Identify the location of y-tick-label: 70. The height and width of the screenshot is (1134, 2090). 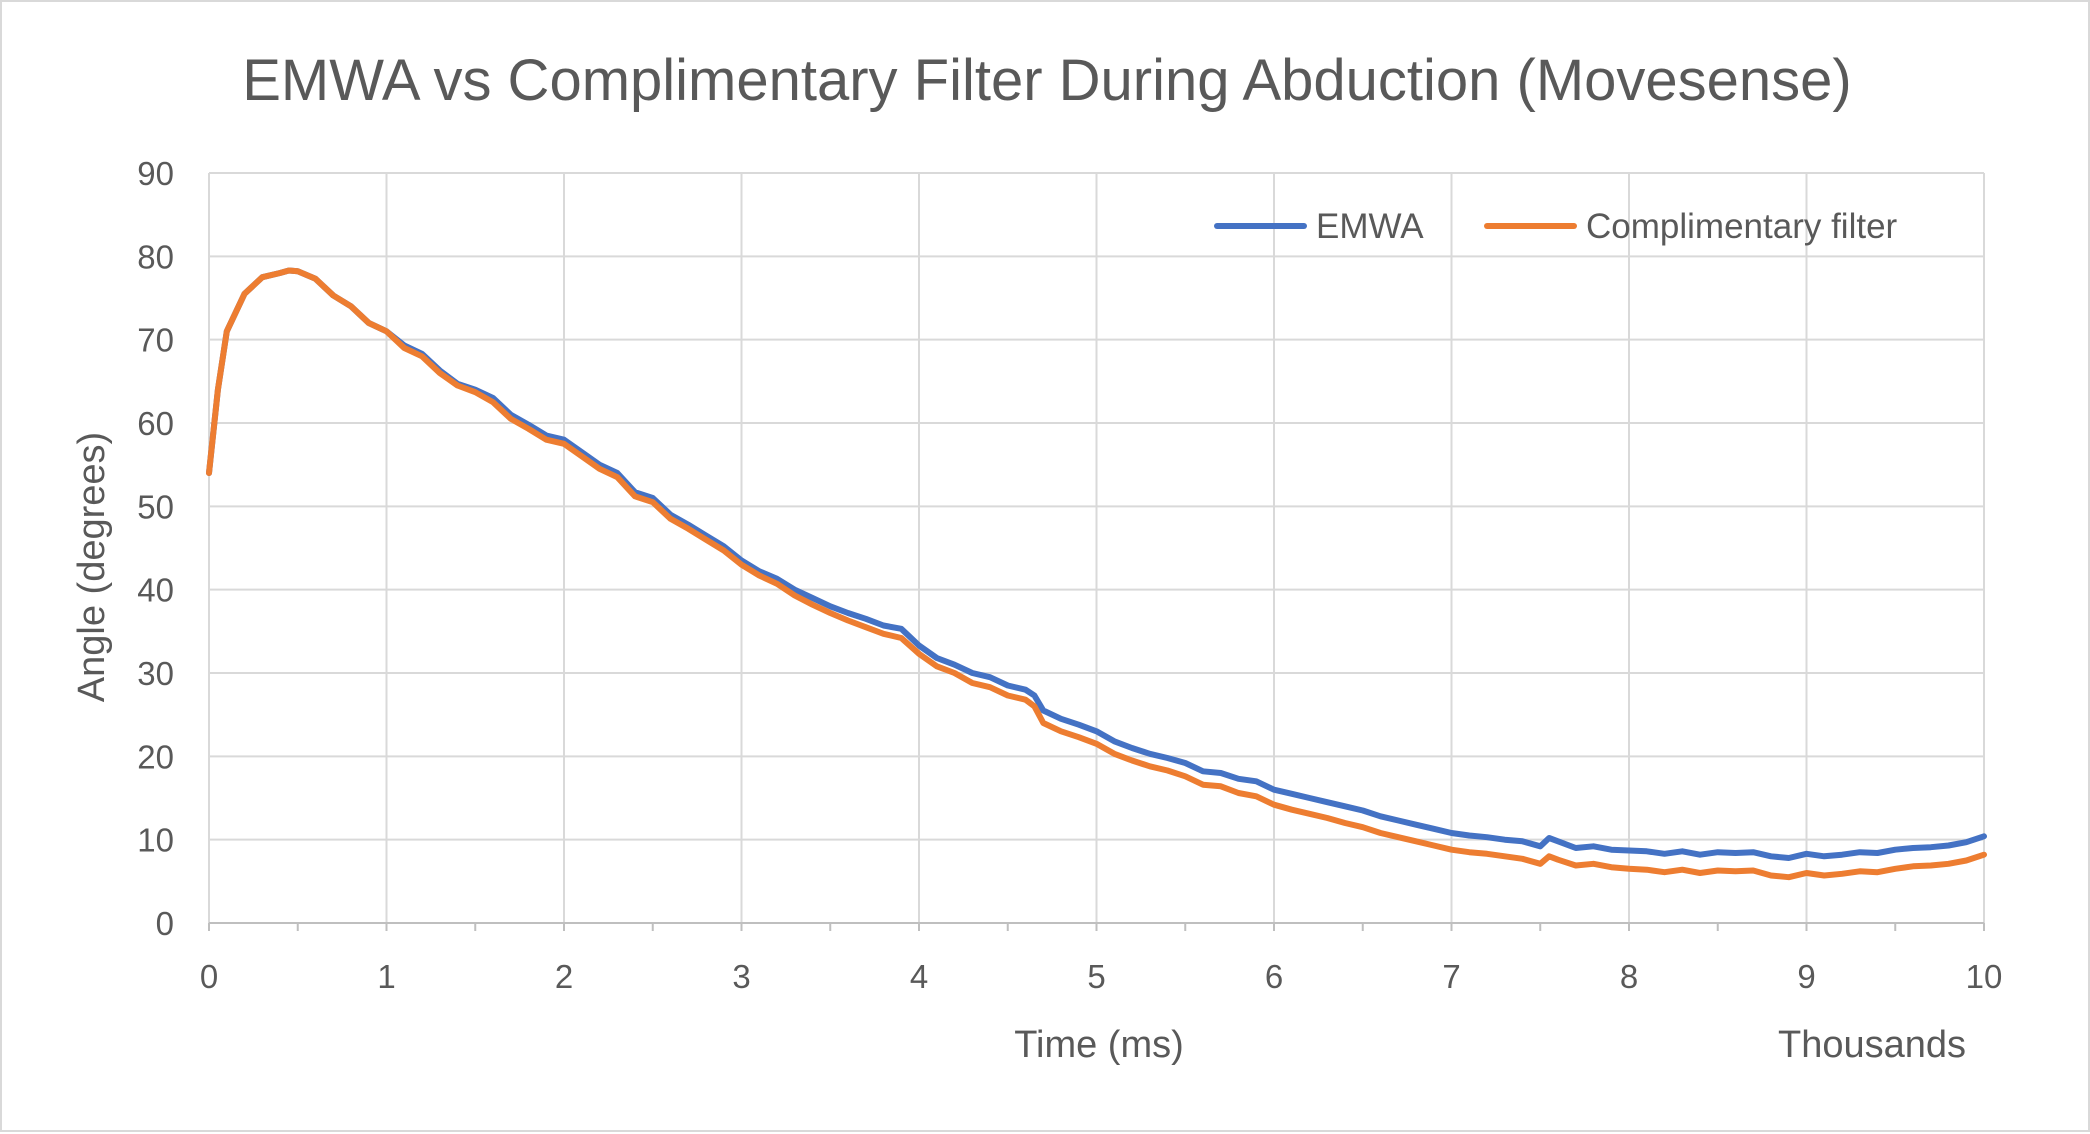
(155, 340).